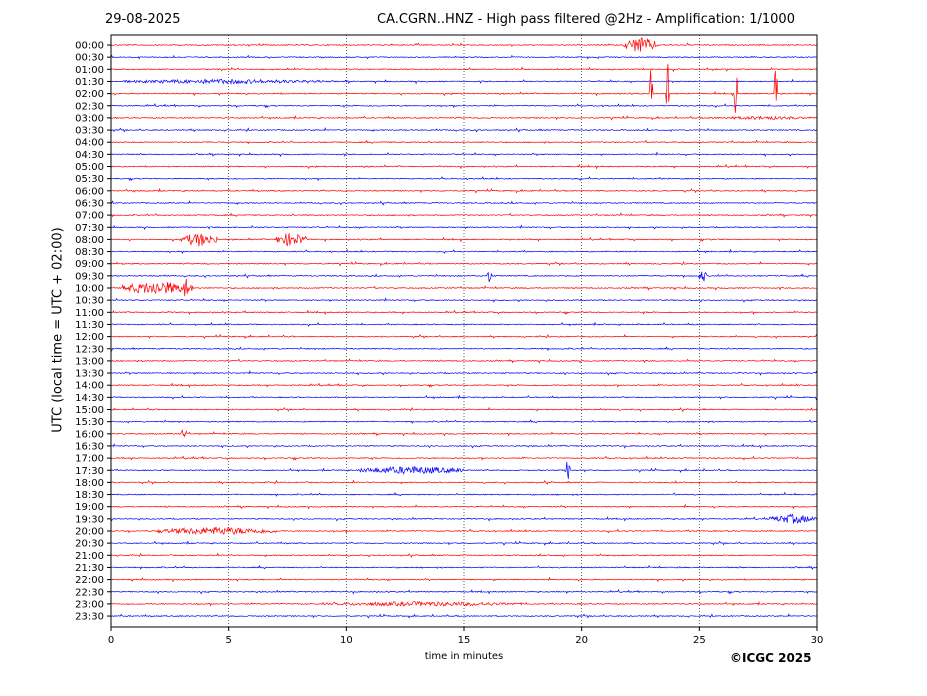 The width and height of the screenshot is (927, 696). I want to click on y-tick-label: 15:30, so click(89, 422).